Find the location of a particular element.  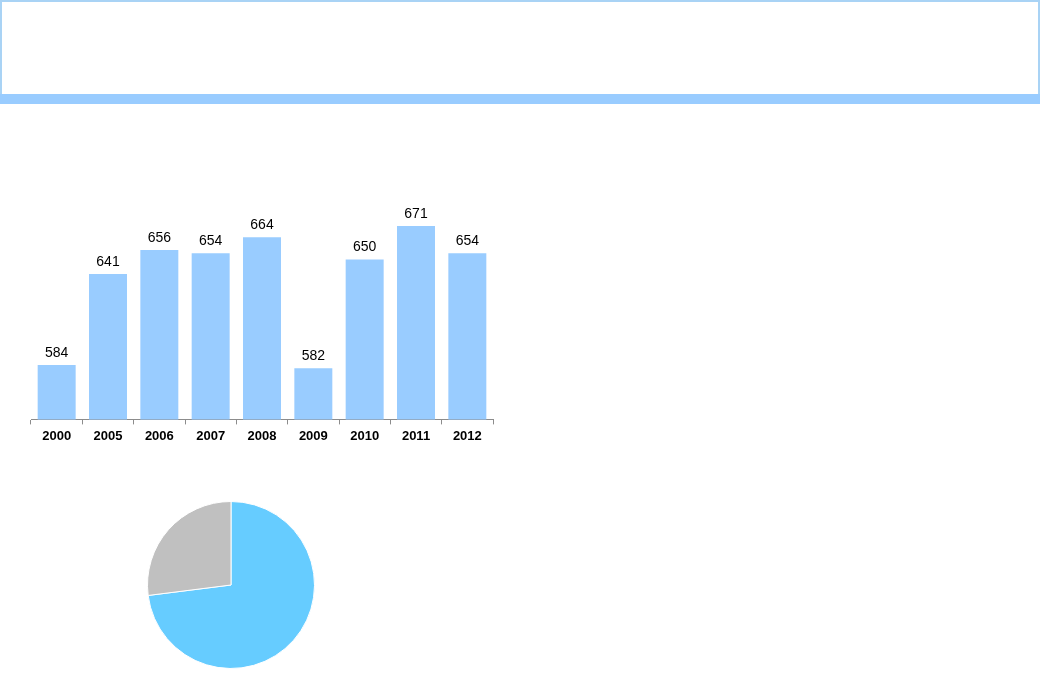

x-tick-label: 2005 is located at coordinates (108, 435).